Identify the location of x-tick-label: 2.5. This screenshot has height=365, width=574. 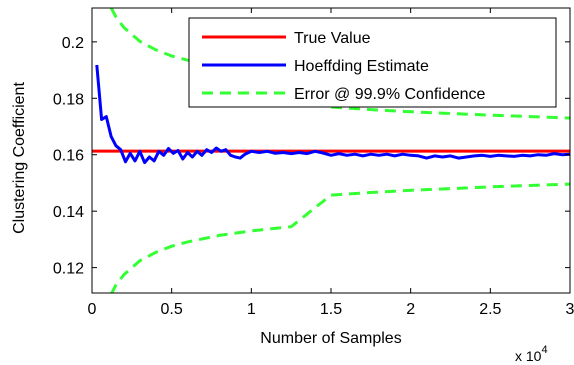
(490, 309).